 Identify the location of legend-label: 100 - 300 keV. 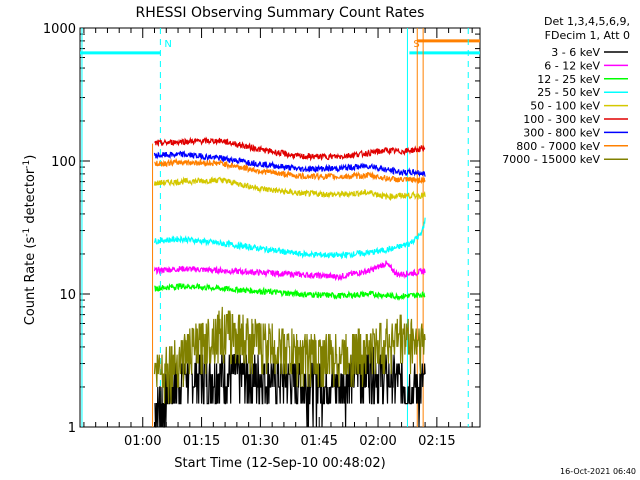
(561, 119).